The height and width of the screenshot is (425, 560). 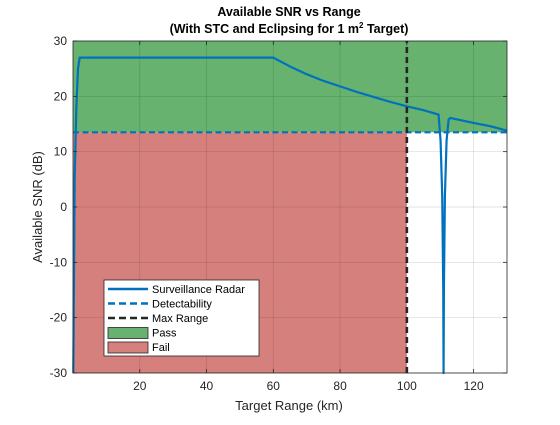 I want to click on y-tick-label: 30, so click(x=61, y=41).